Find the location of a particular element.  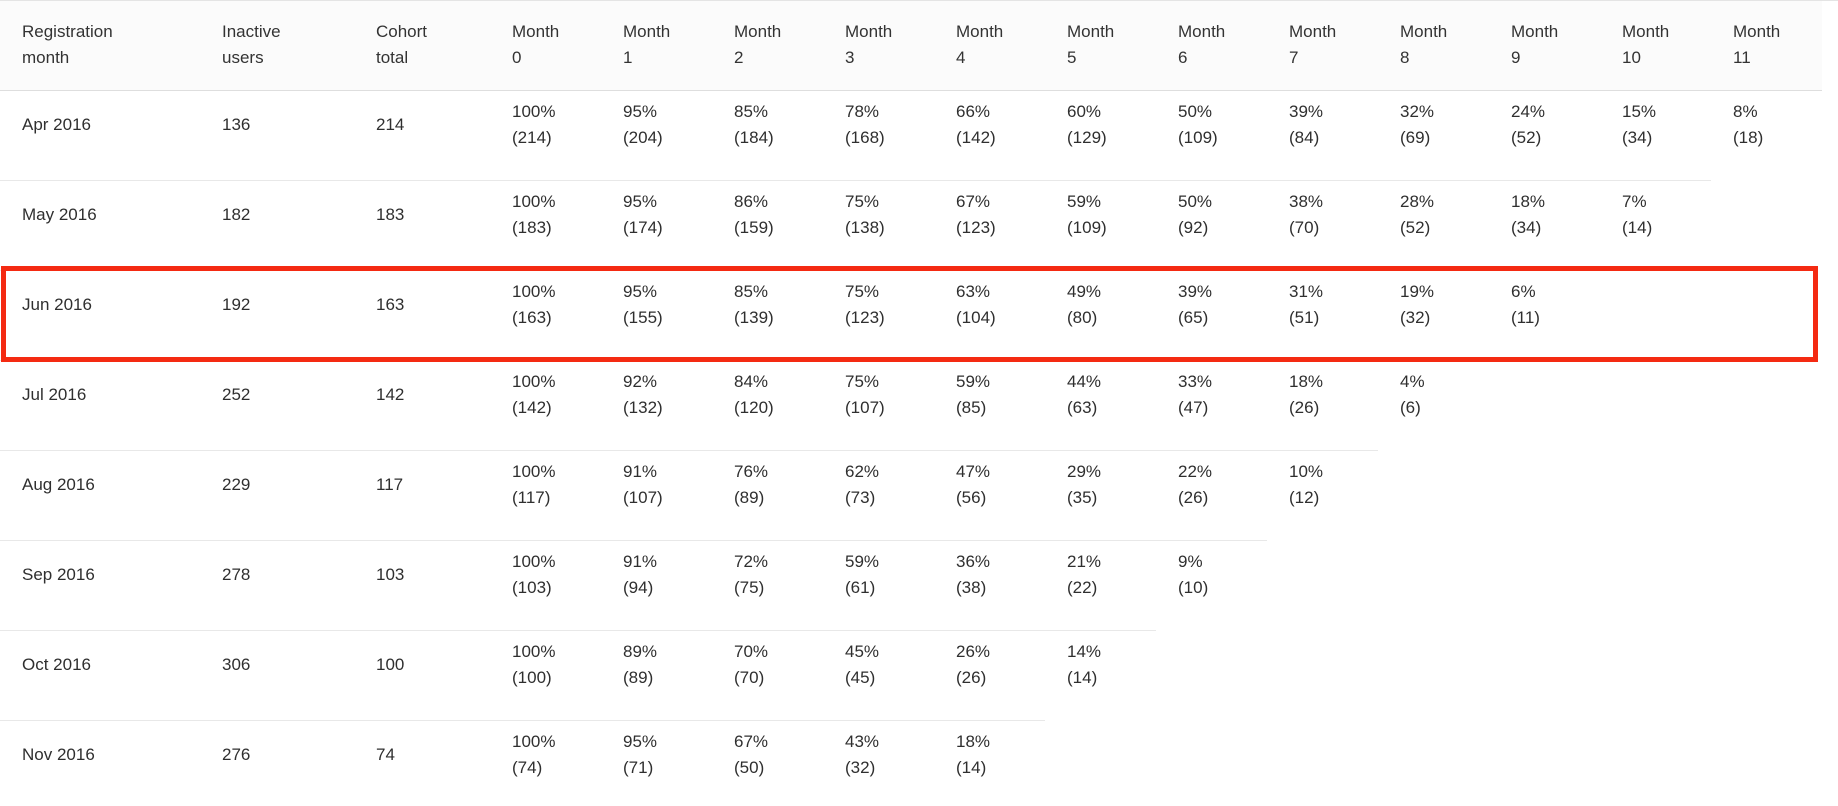

retention-count: (18) is located at coordinates (1748, 138).